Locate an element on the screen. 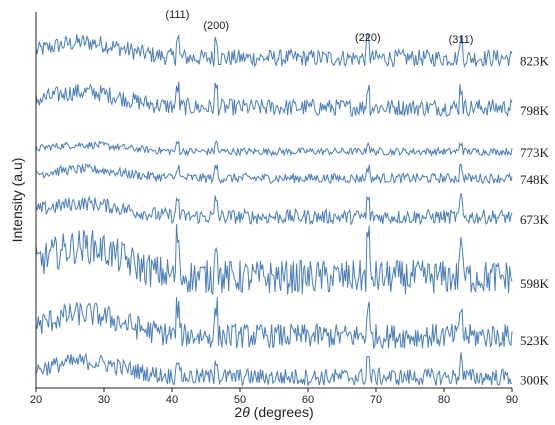  temperature-labels: 823K 798K 773K 748K 673K 598K 523K 300K is located at coordinates (535, 220).